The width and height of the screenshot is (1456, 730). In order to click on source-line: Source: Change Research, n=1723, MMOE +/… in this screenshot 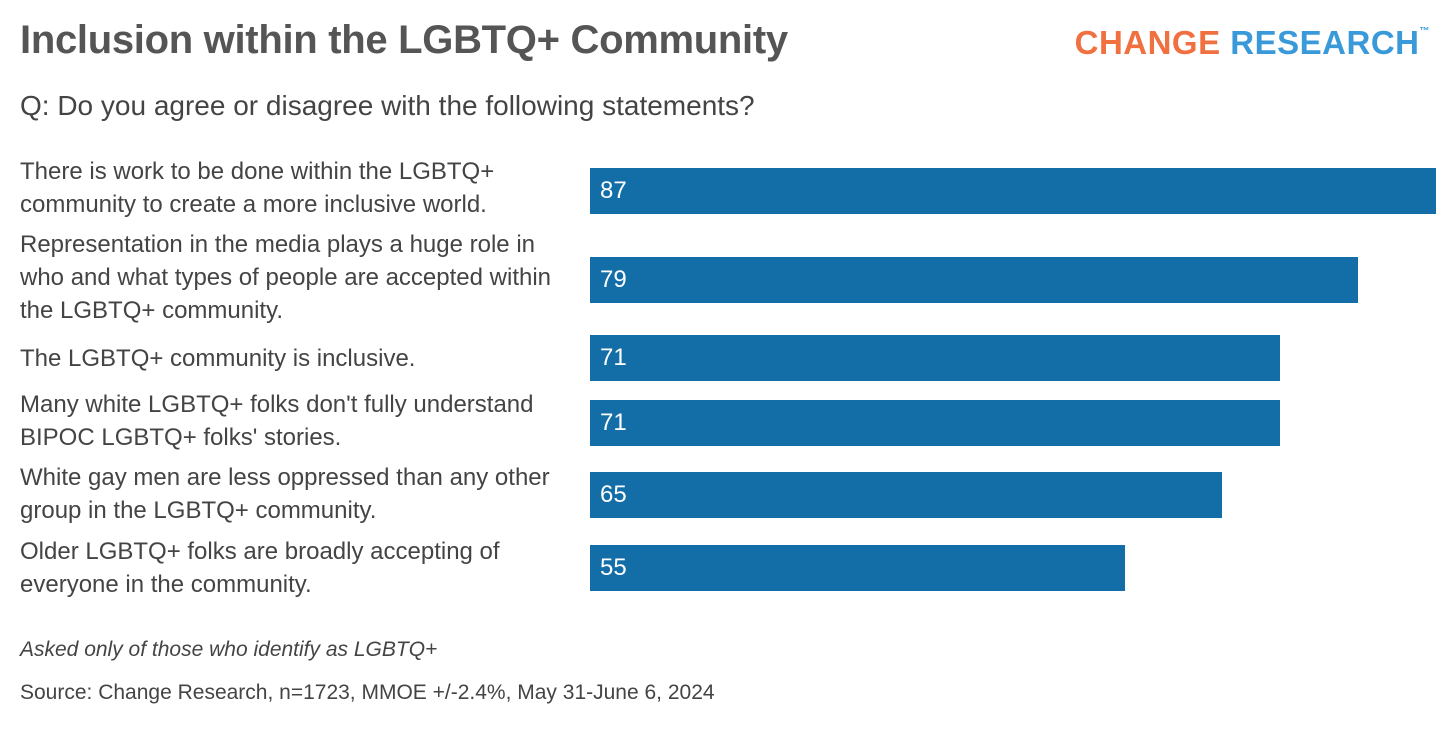, I will do `click(367, 692)`.